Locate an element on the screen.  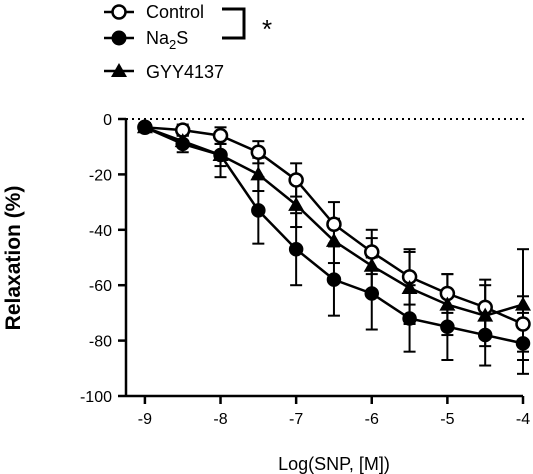
y-tick-label: -80 is located at coordinates (100, 342).